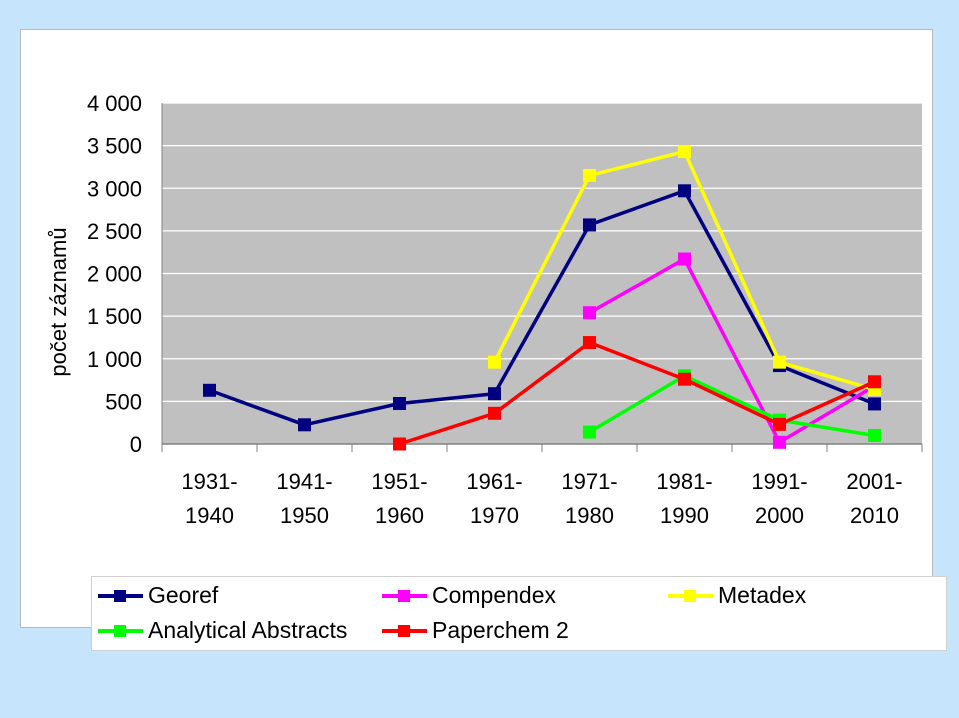 This screenshot has height=718, width=959. Describe the element at coordinates (399, 515) in the screenshot. I see `x-tick-label: 1960` at that location.